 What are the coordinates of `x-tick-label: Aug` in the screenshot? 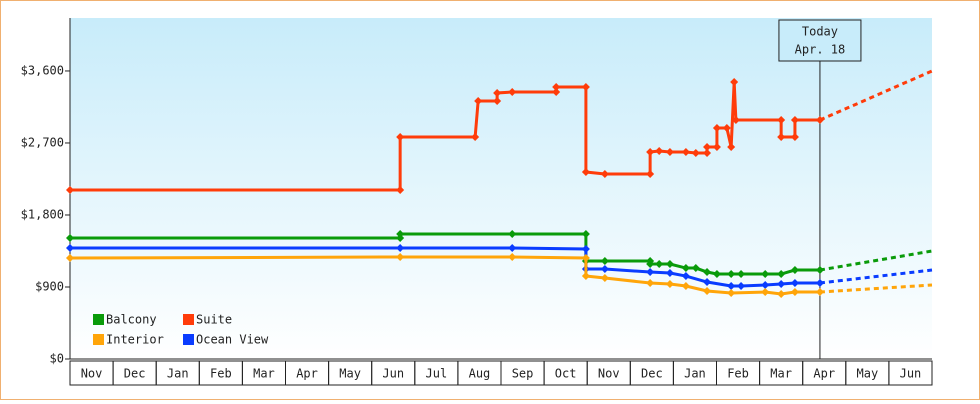 It's located at (480, 374).